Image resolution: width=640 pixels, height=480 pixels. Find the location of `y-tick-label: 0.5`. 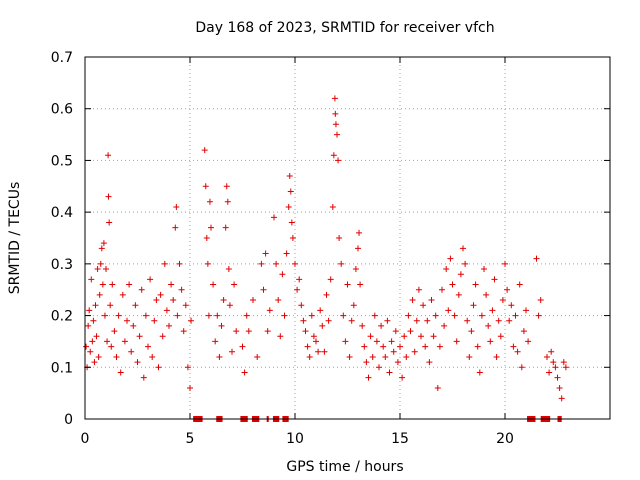

y-tick-label: 0.5 is located at coordinates (62, 161).